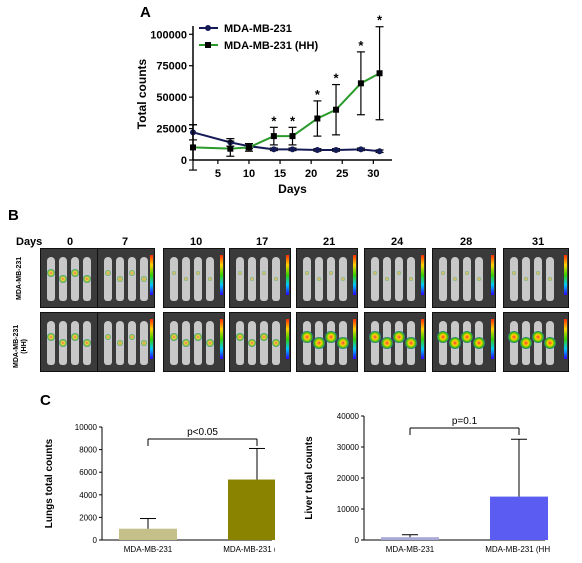  Describe the element at coordinates (88, 472) in the screenshot. I see `y-tick-label: 6000` at that location.